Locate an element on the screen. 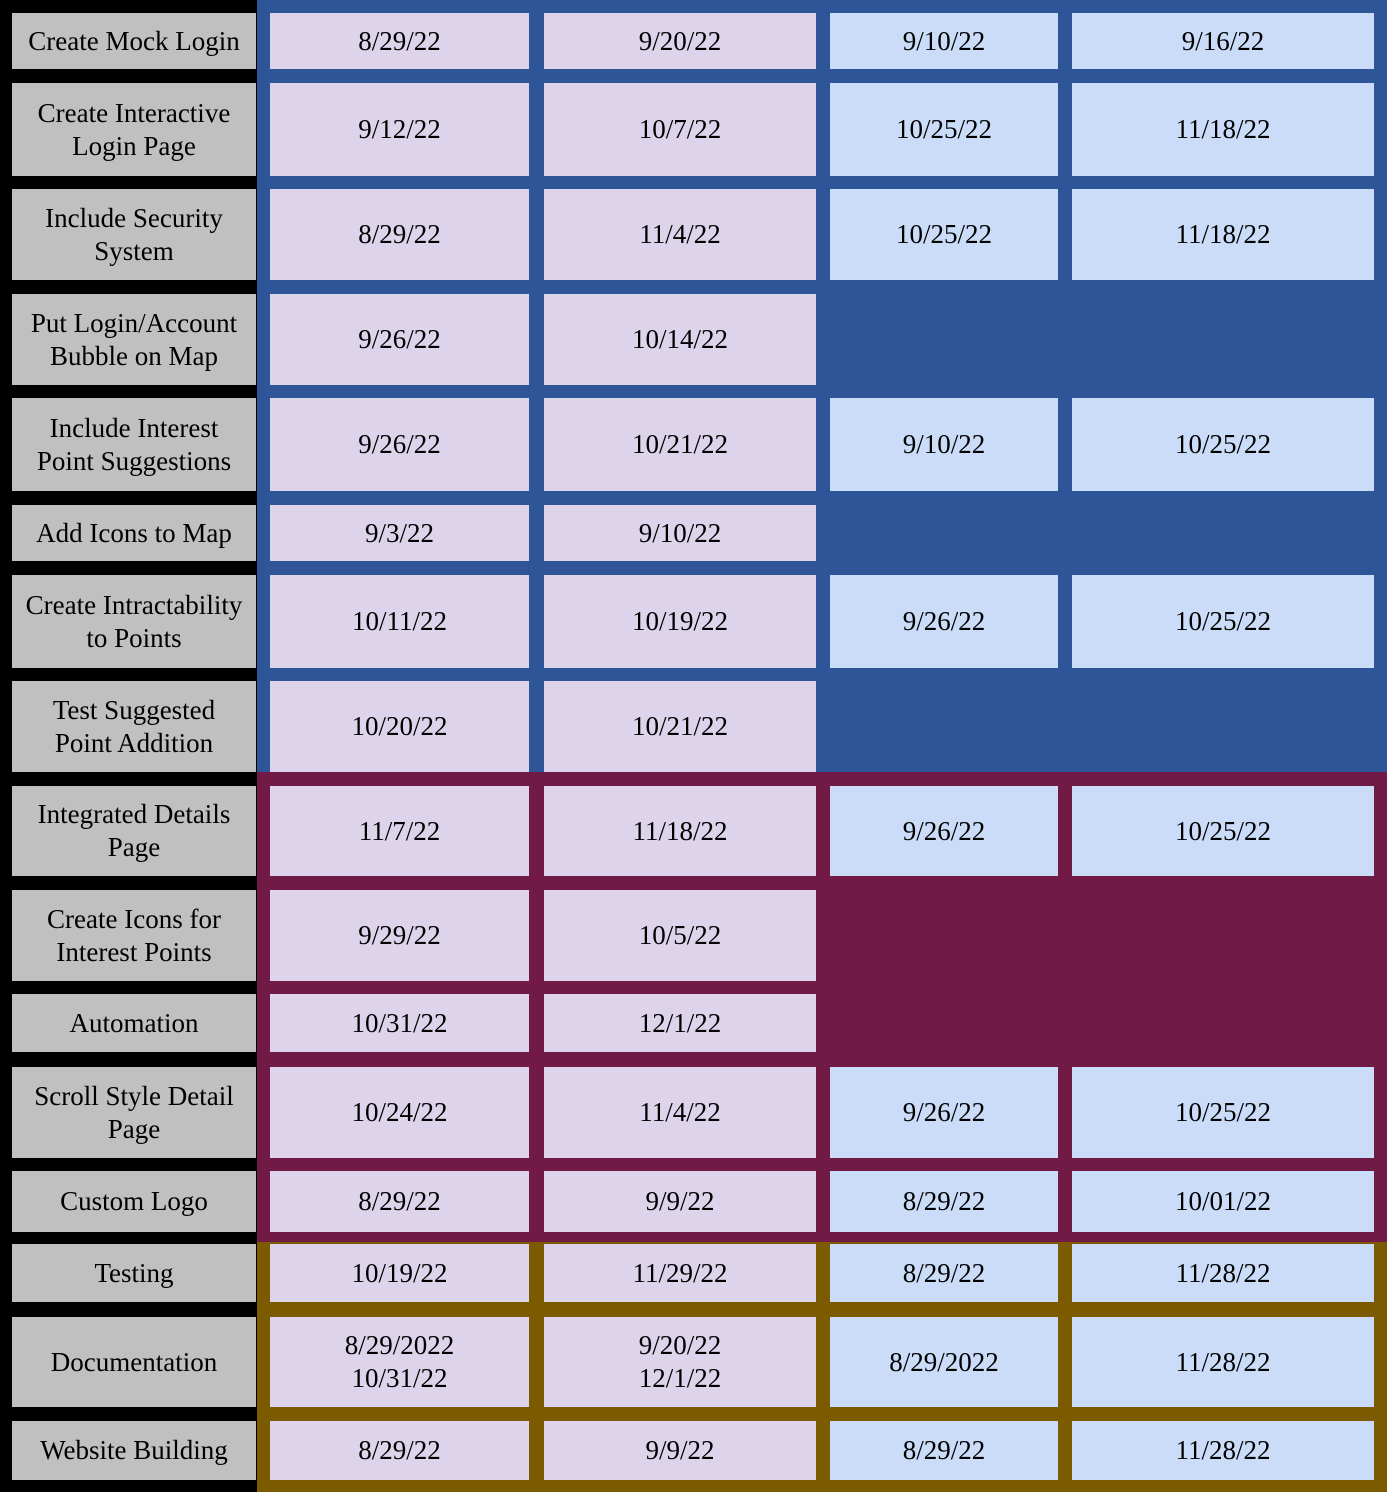 The image size is (1387, 1492). task-name-cell: Custom Logo is located at coordinates (134, 1201).